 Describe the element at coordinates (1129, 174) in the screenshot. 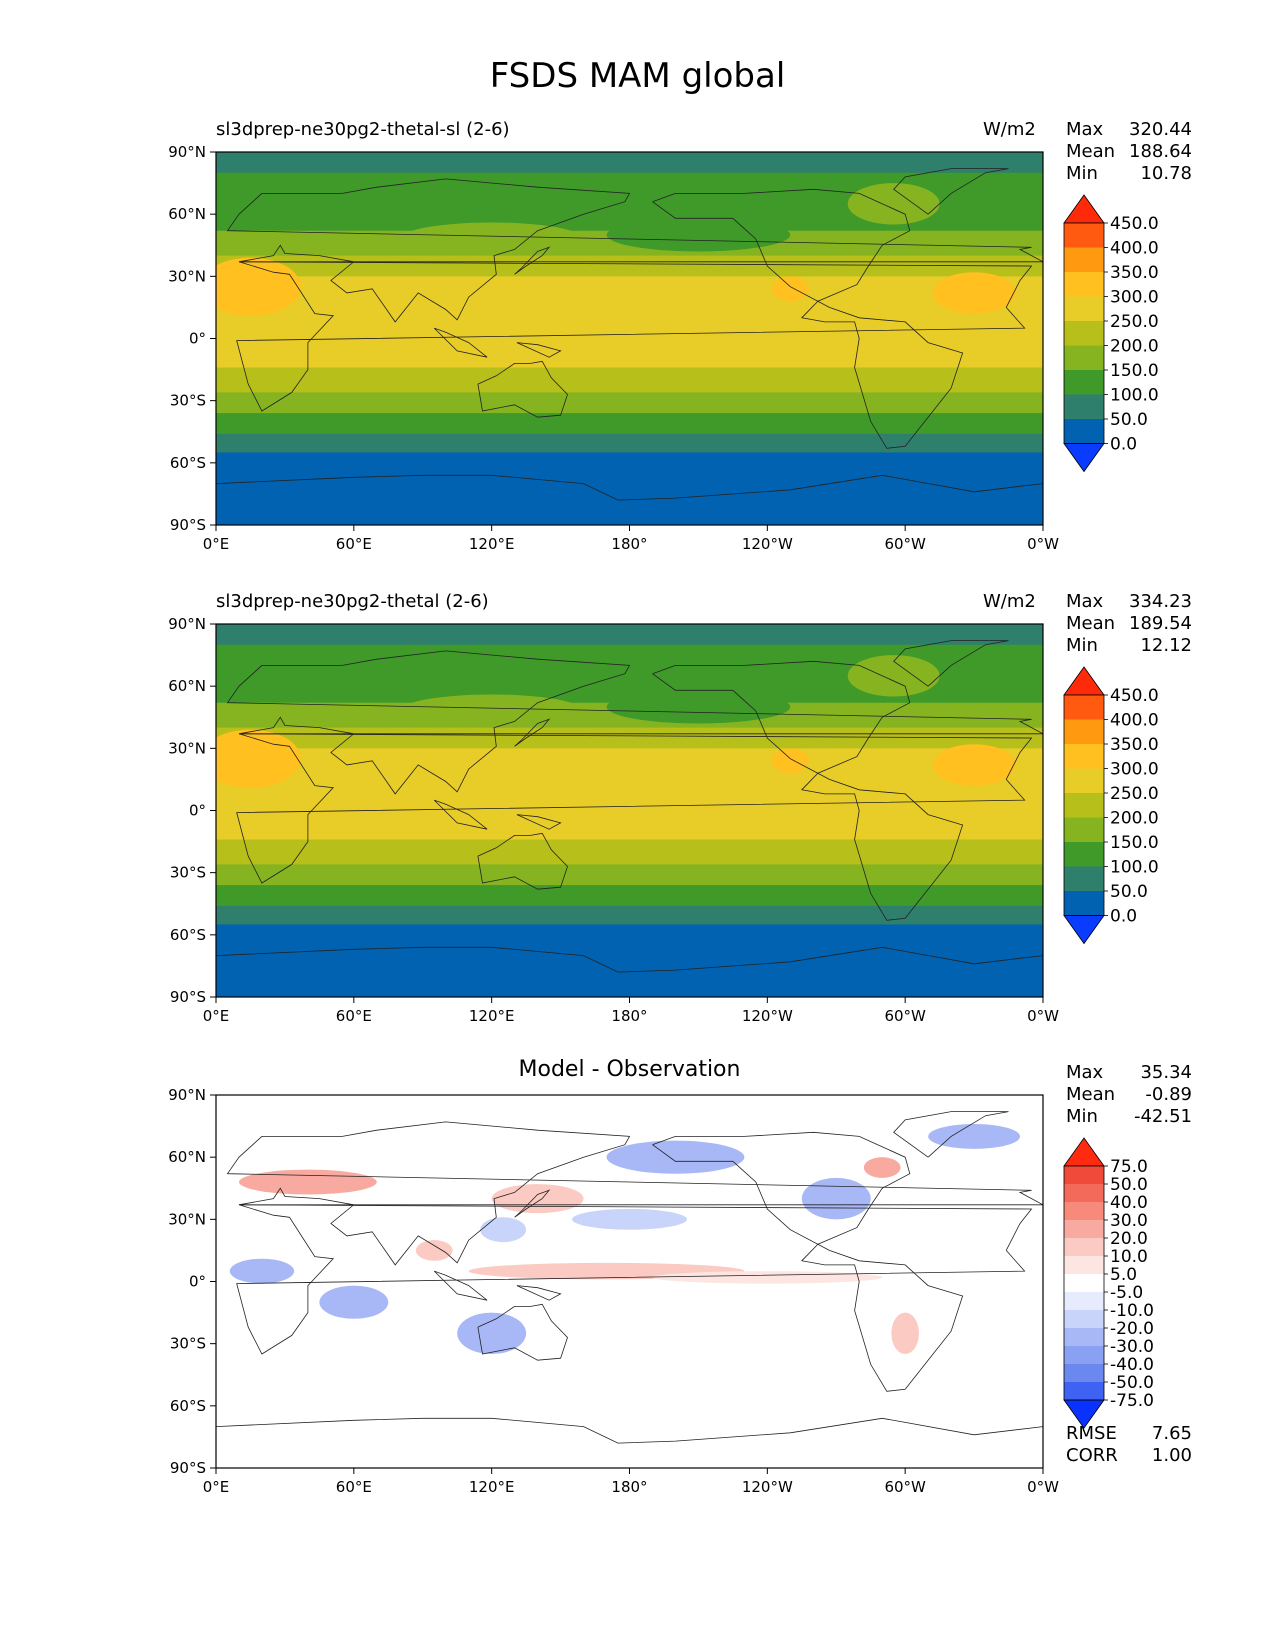

I see `stat-min: Min 10.78` at that location.